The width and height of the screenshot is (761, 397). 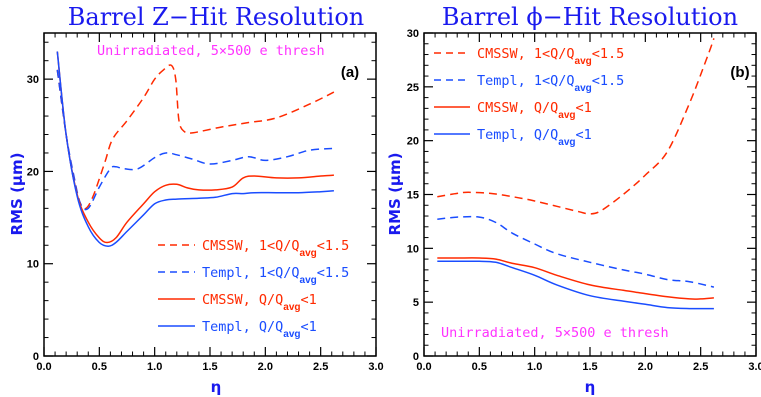 What do you see at coordinates (413, 88) in the screenshot?
I see `y-tick-label: 25` at bounding box center [413, 88].